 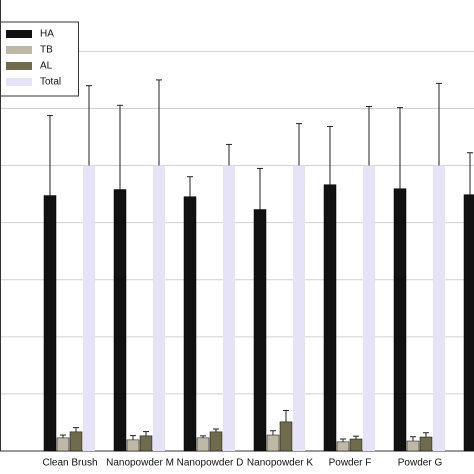 I want to click on legend-label: HA, so click(x=47, y=34).